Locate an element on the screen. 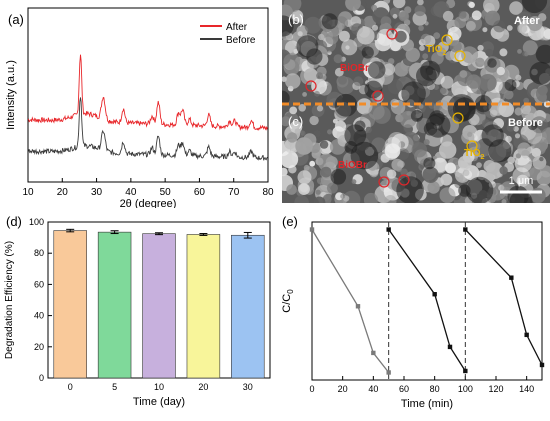  x-tick-label: 80 is located at coordinates (435, 389).